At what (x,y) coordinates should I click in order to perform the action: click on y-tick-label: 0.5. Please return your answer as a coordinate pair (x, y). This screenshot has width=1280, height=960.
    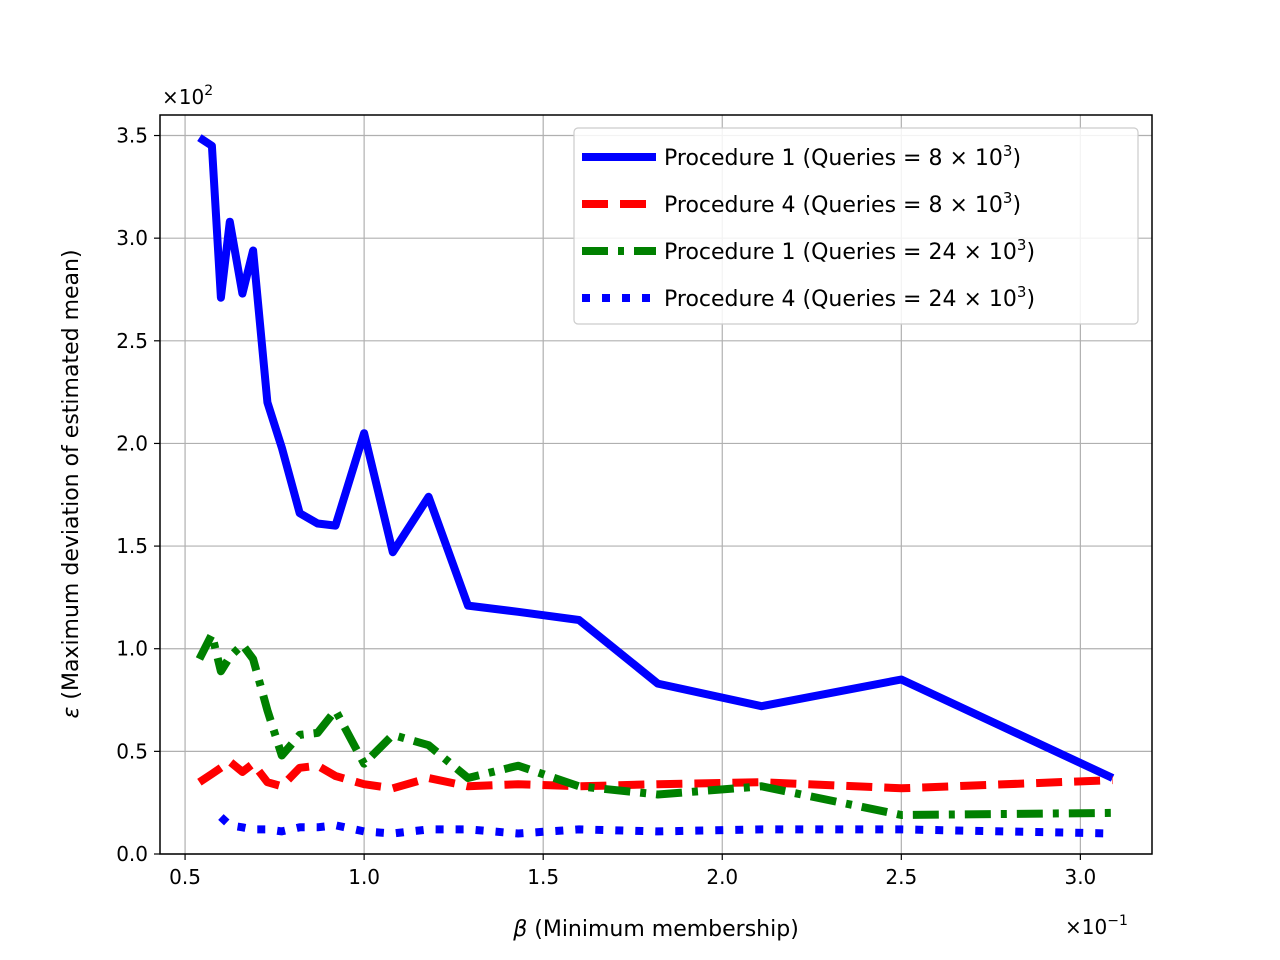
    Looking at the image, I should click on (132, 751).